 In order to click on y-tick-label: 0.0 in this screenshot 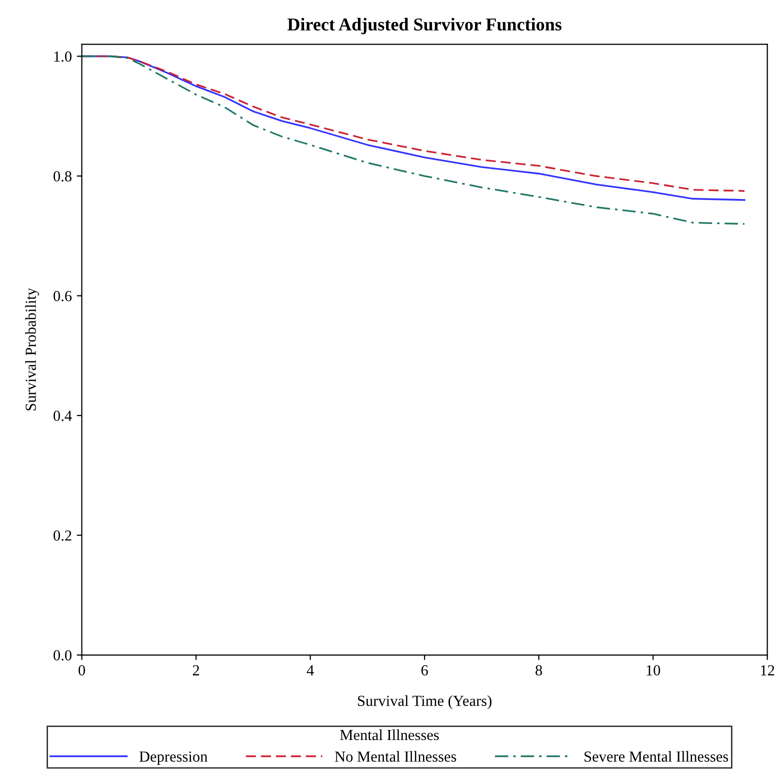, I will do `click(63, 655)`.